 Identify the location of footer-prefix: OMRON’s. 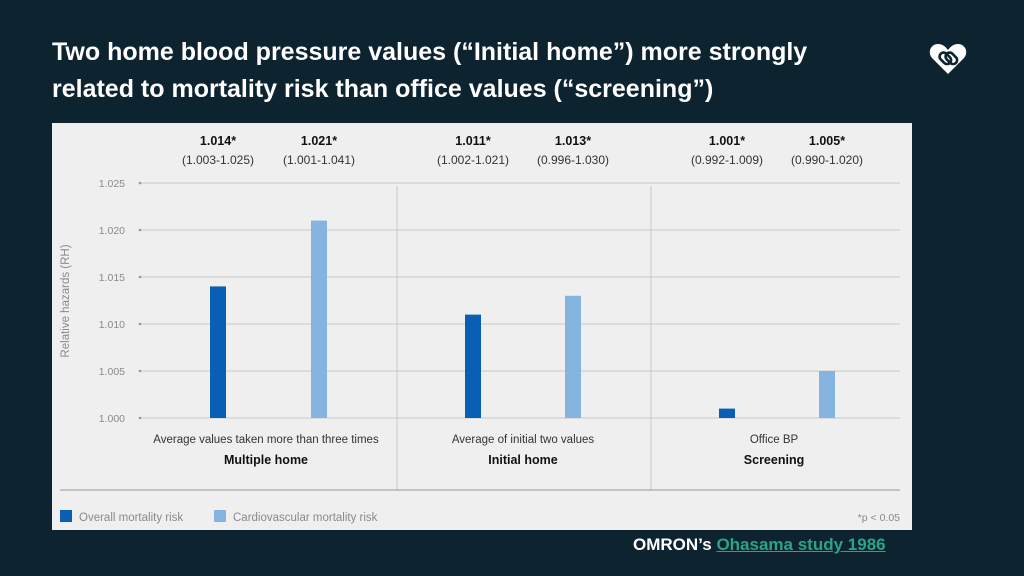
(672, 544).